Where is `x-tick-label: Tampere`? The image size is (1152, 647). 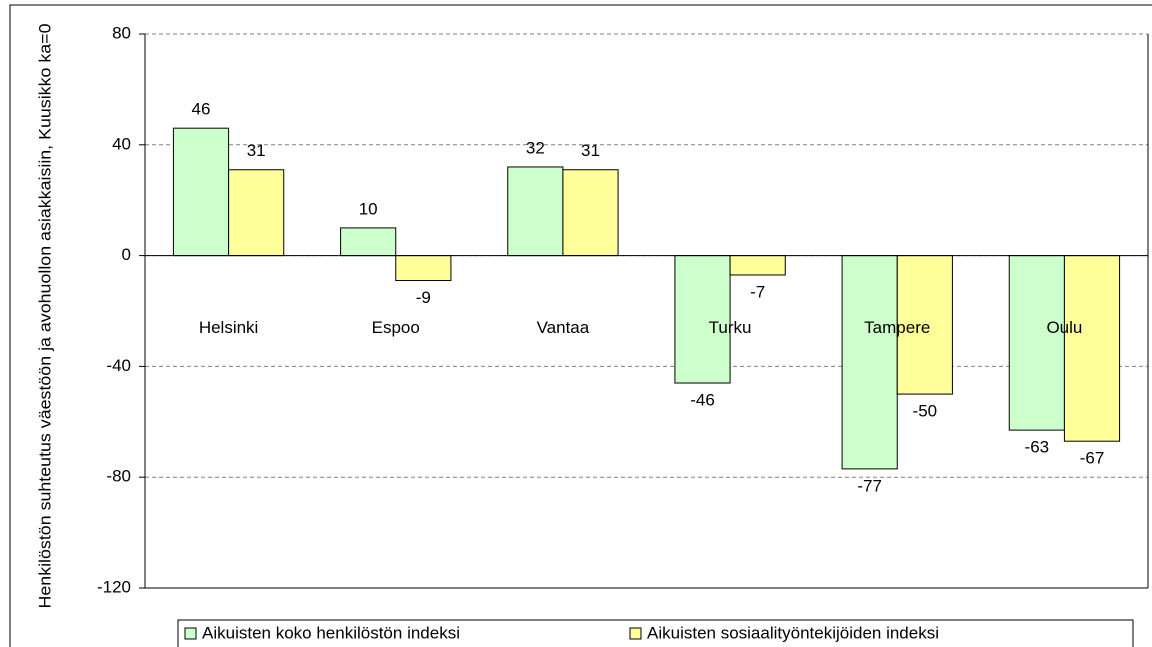 x-tick-label: Tampere is located at coordinates (897, 327).